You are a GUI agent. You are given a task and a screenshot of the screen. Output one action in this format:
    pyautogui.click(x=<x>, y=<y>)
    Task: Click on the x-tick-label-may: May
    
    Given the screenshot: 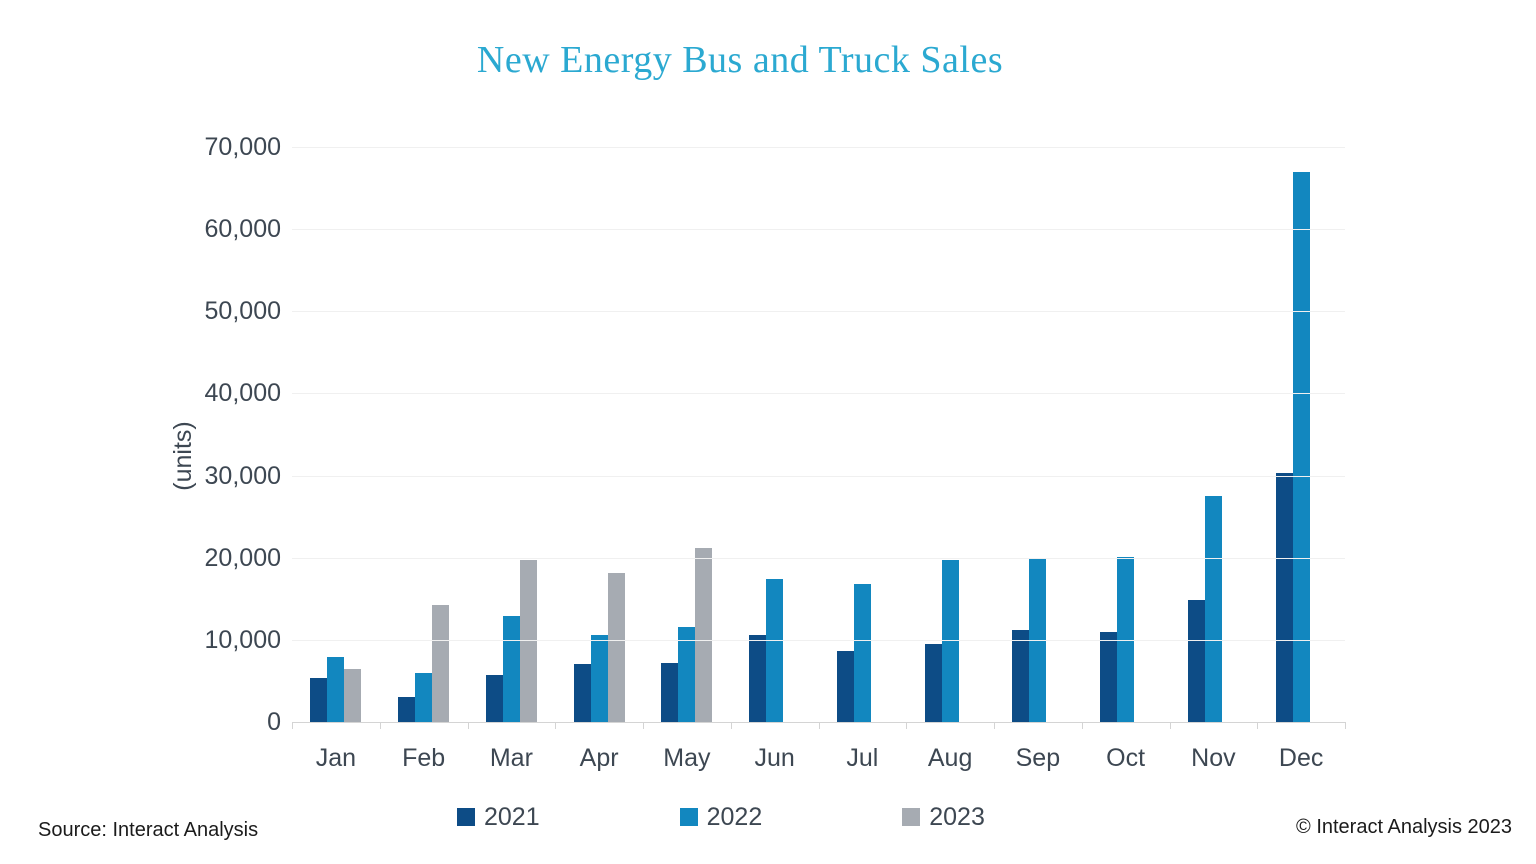 What is the action you would take?
    pyautogui.click(x=687, y=758)
    